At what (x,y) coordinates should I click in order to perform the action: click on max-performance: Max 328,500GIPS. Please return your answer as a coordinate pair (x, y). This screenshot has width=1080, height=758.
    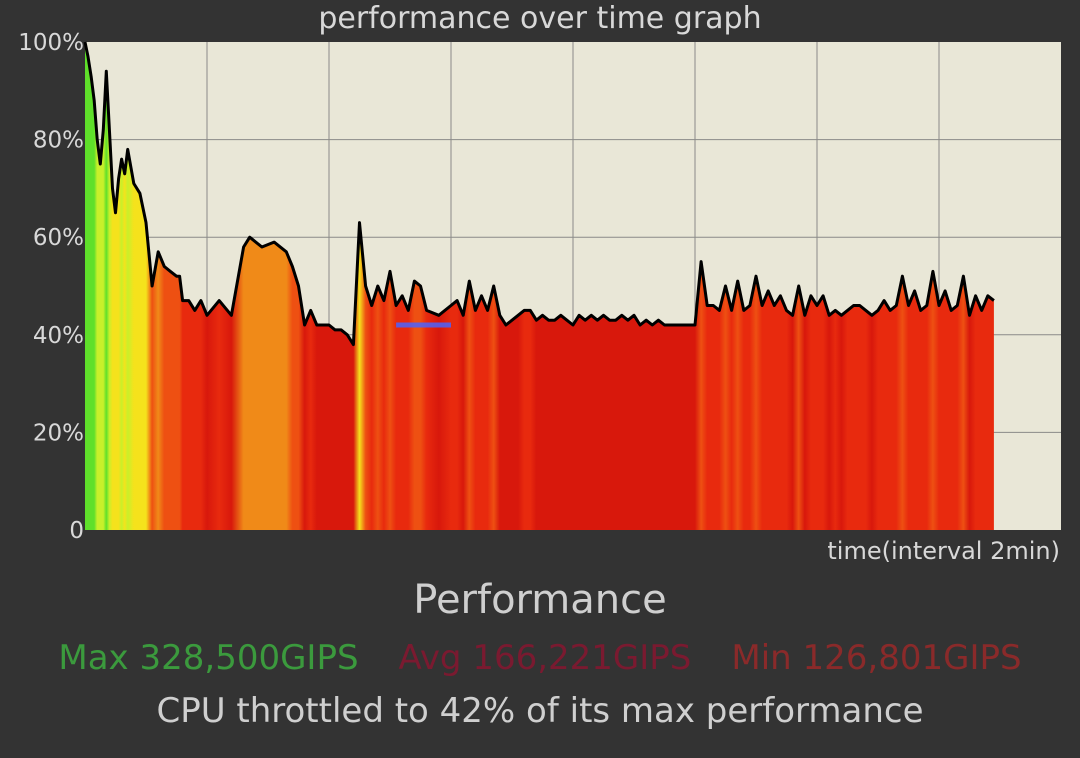
    Looking at the image, I should click on (208, 658).